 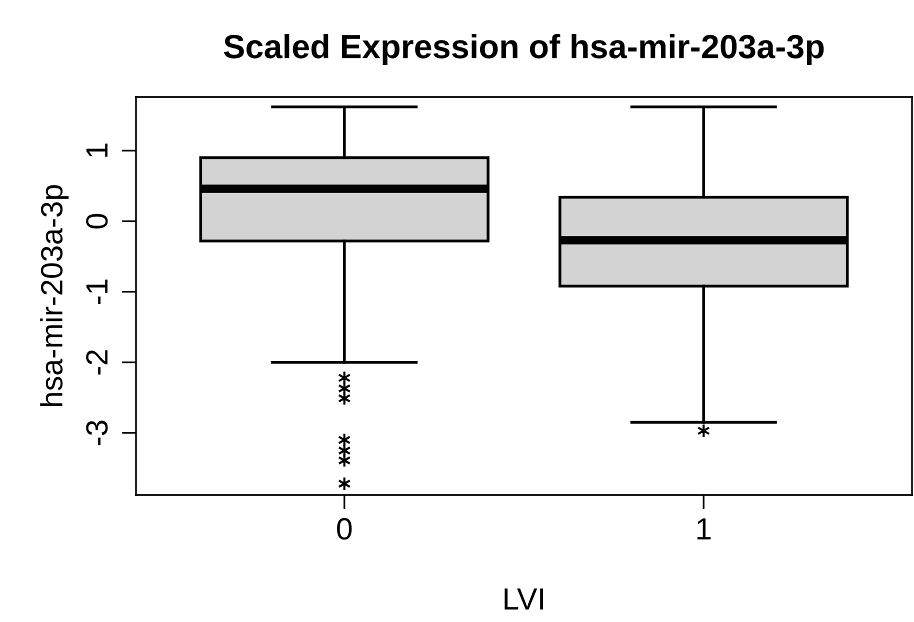 I want to click on y-tick-label: 0, so click(x=97, y=221).